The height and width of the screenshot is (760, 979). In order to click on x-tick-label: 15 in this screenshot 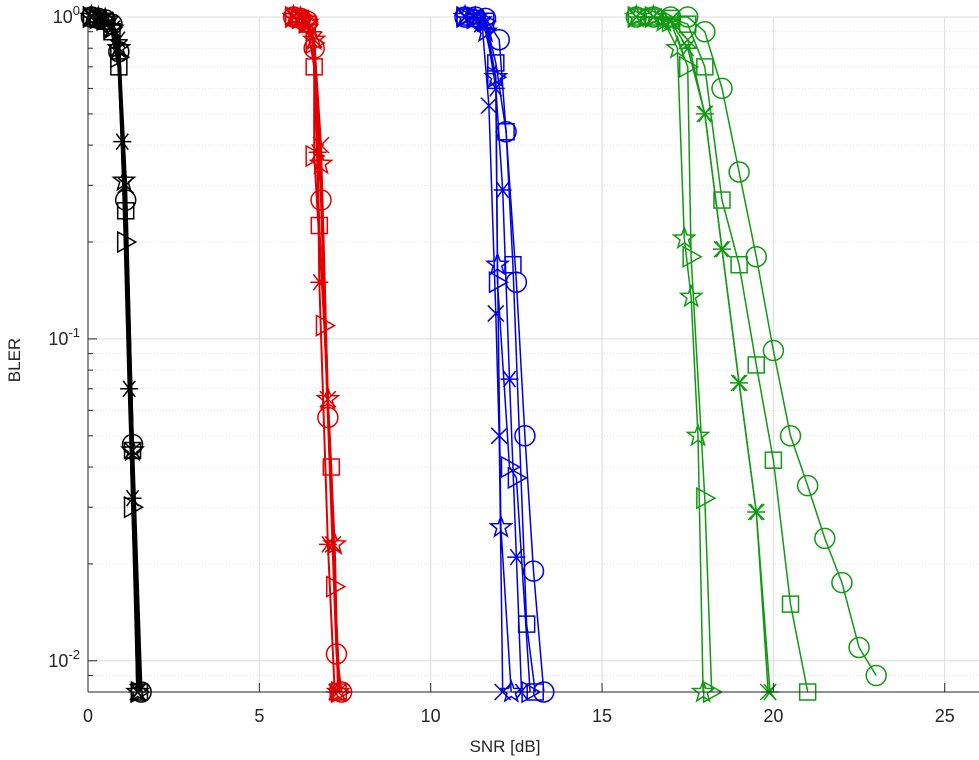, I will do `click(602, 716)`.